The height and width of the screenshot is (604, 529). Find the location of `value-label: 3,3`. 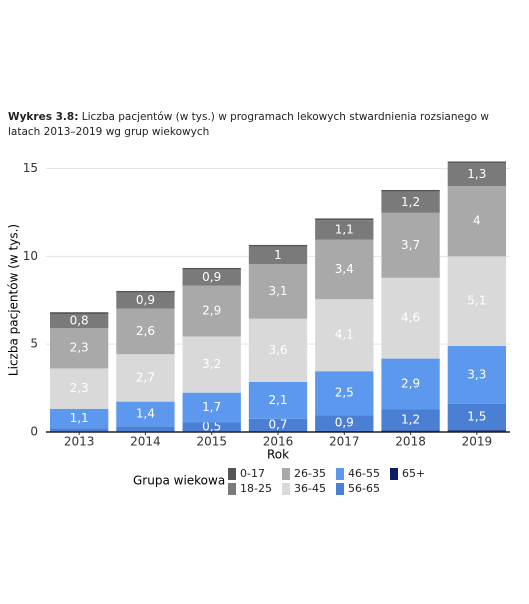

value-label: 3,3 is located at coordinates (476, 374).